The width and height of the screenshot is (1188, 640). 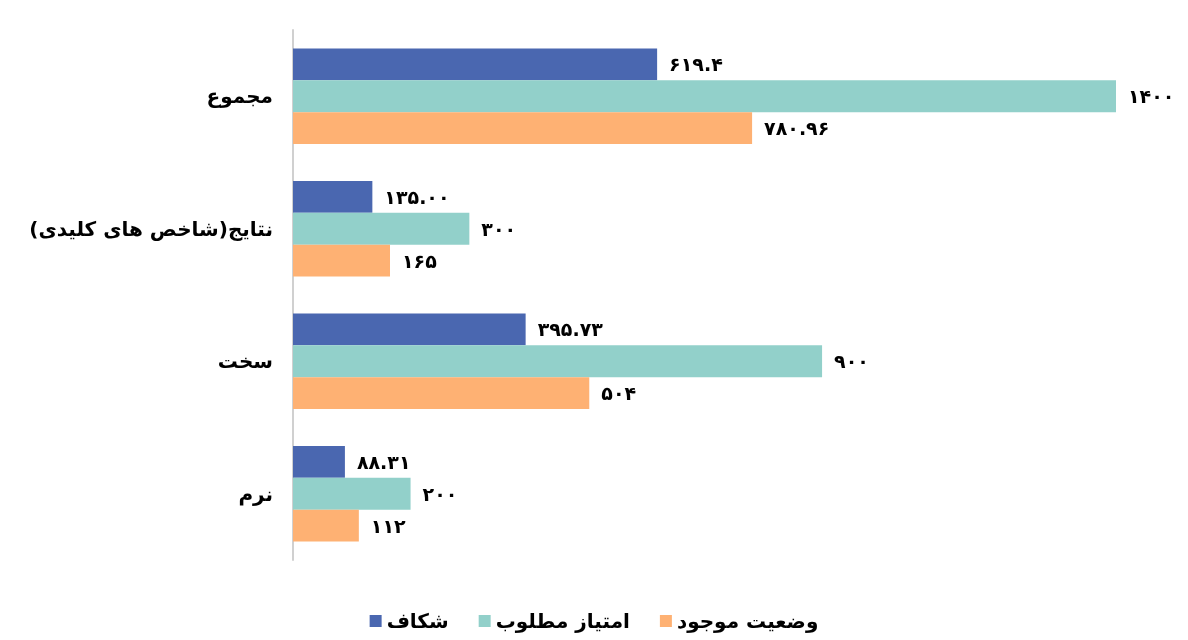 What do you see at coordinates (1151, 96) in the screenshot?
I see `data-label: ۱۴۰۰` at bounding box center [1151, 96].